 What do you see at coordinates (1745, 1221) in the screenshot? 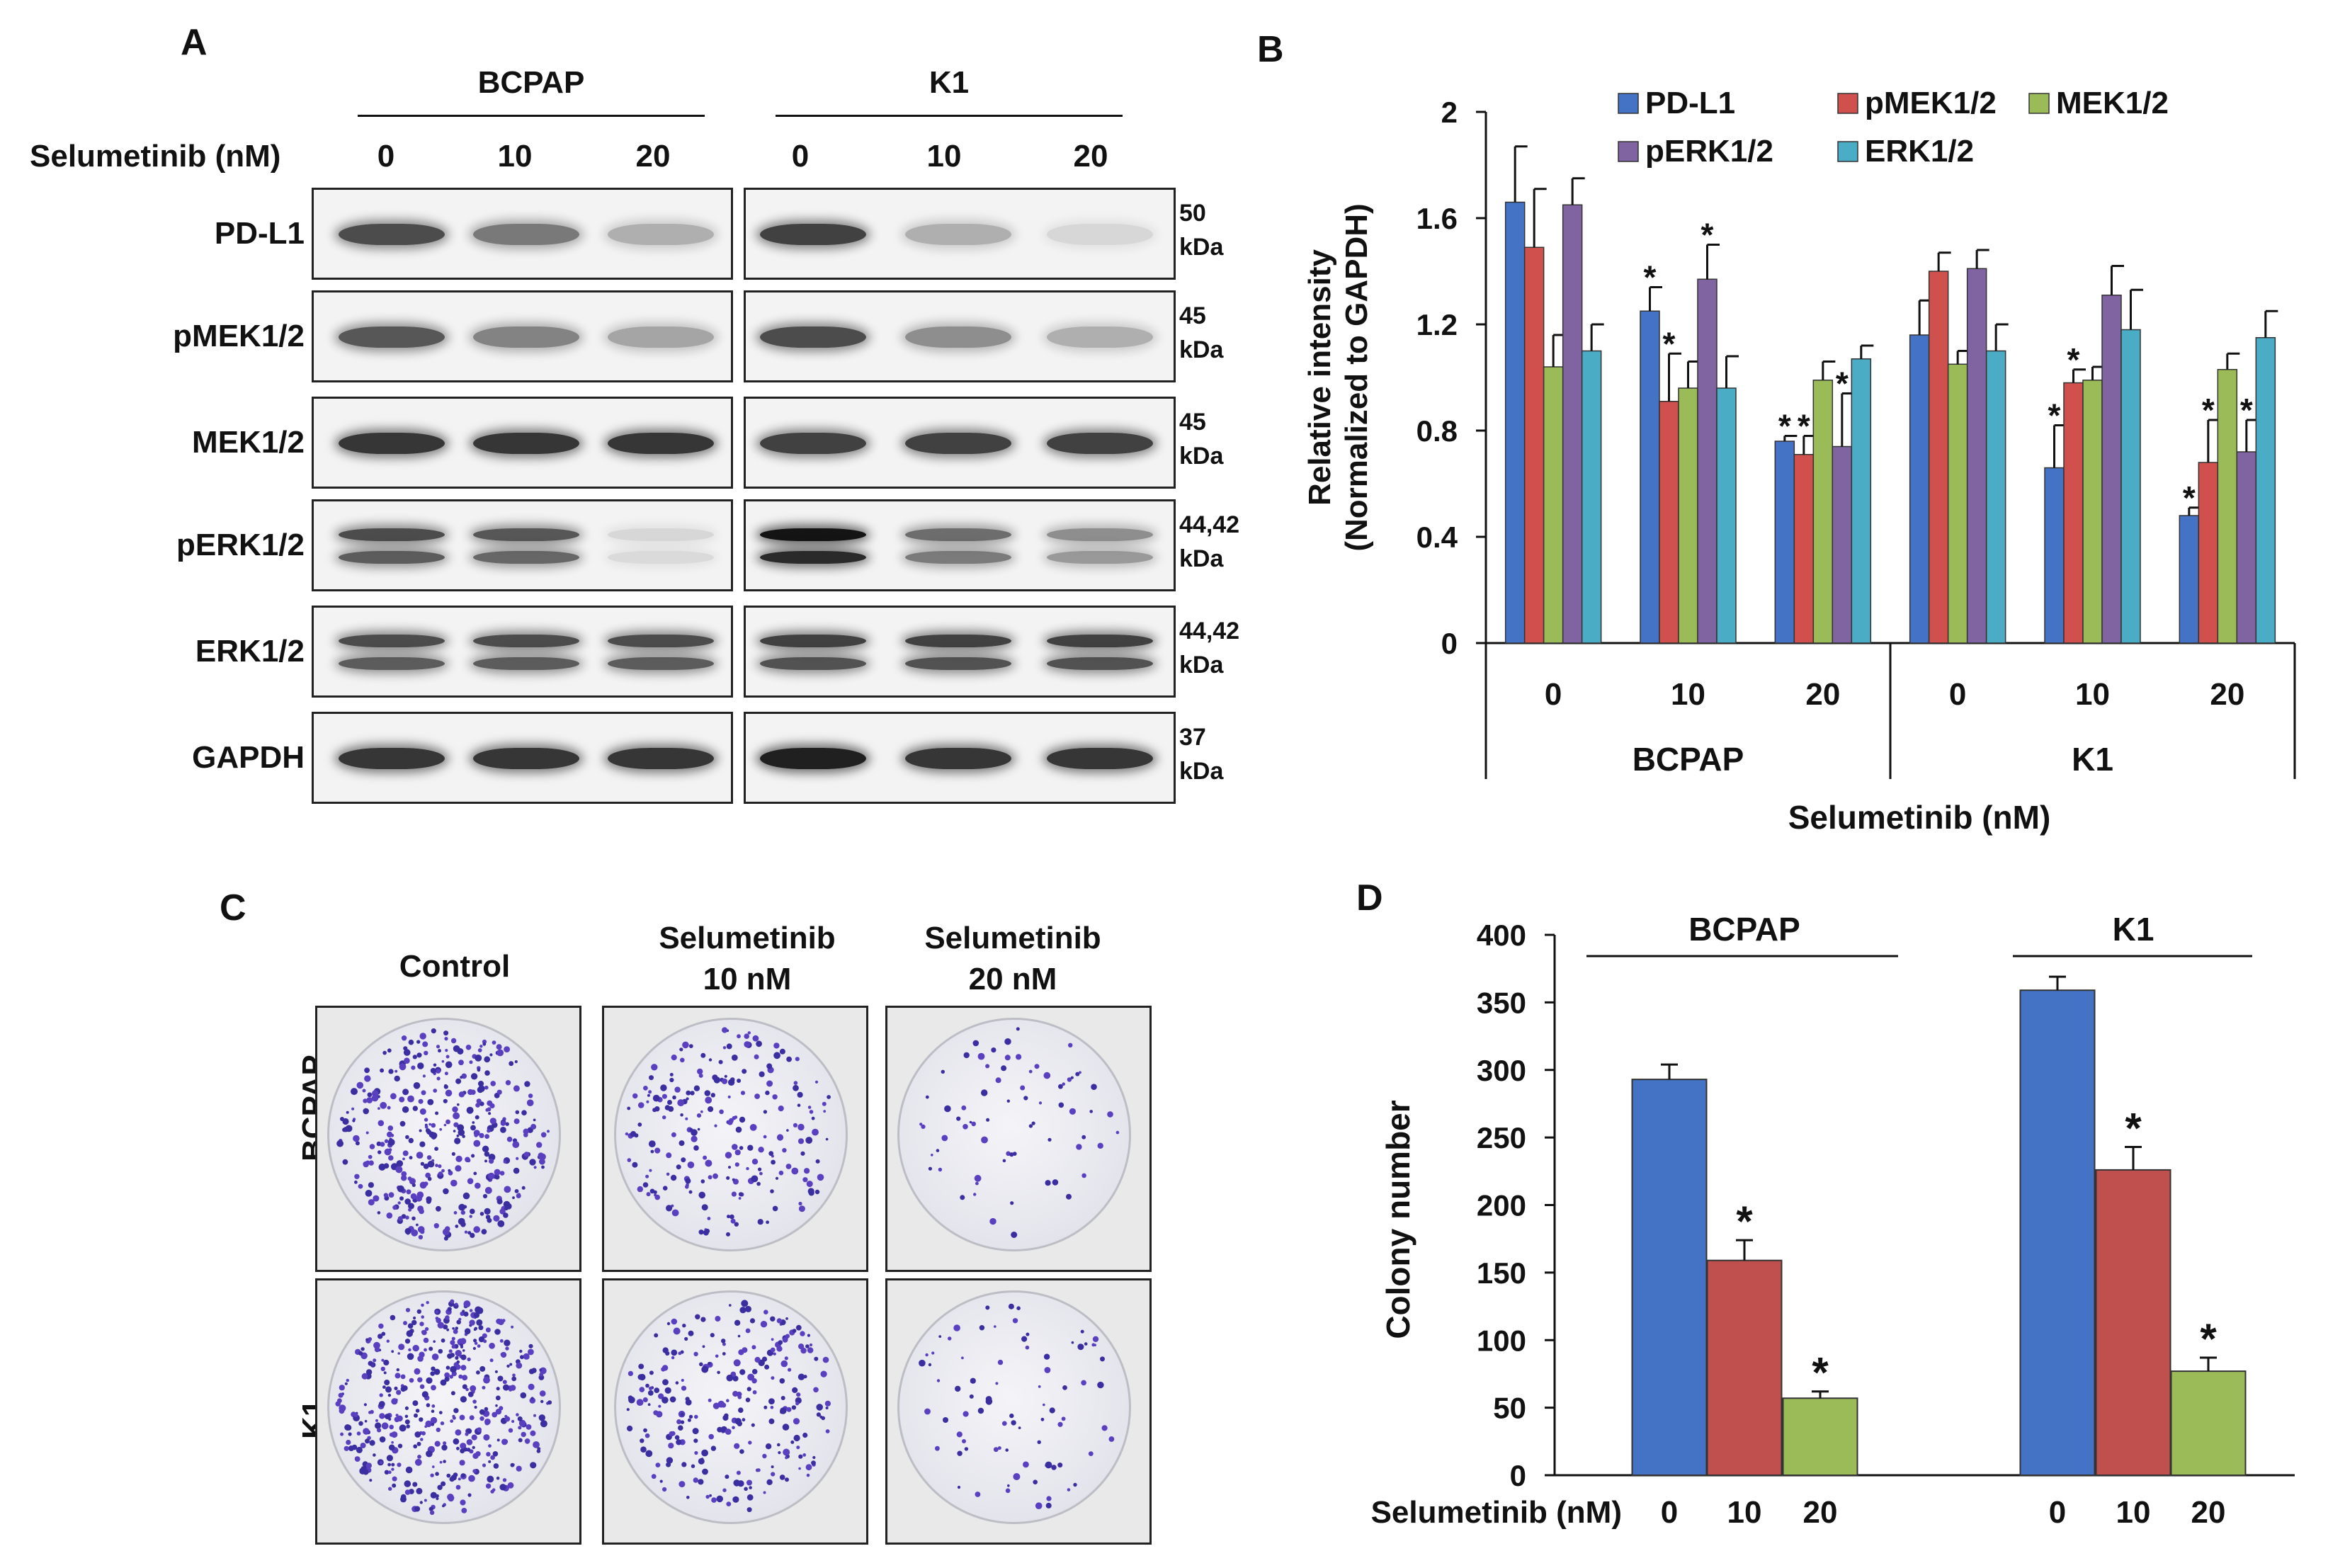
I see `significance-star: *` at bounding box center [1745, 1221].